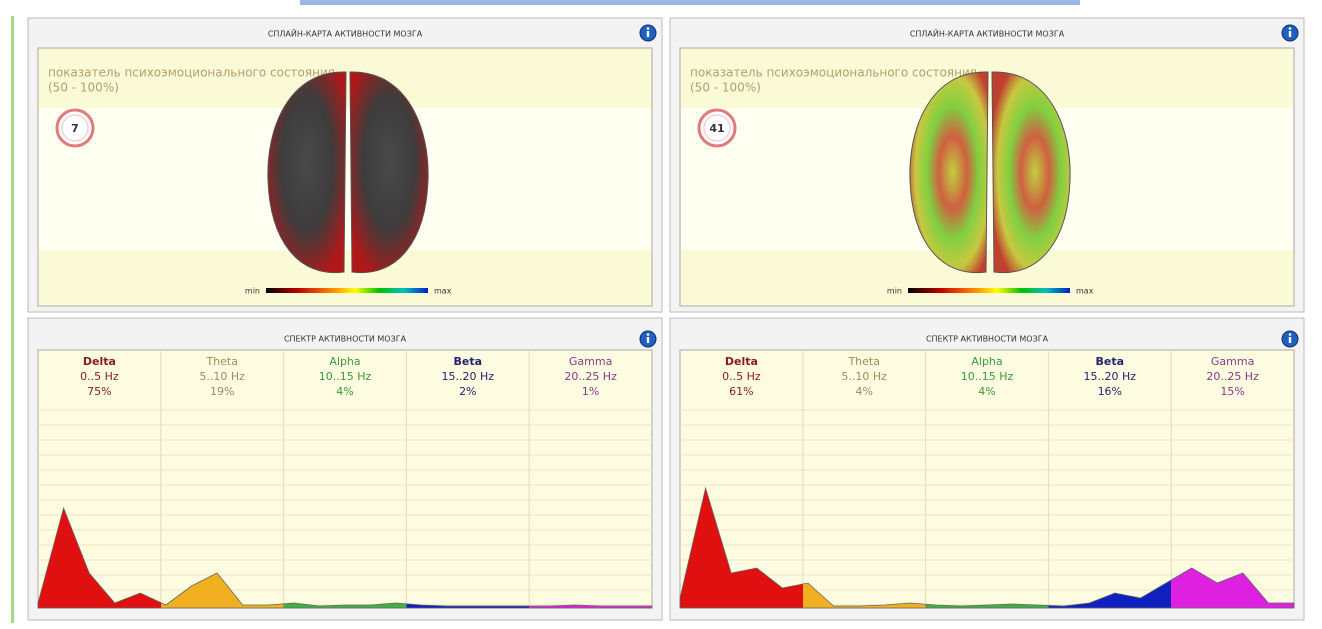 The height and width of the screenshot is (629, 1322). What do you see at coordinates (222, 391) in the screenshot?
I see `band-share: 19%` at bounding box center [222, 391].